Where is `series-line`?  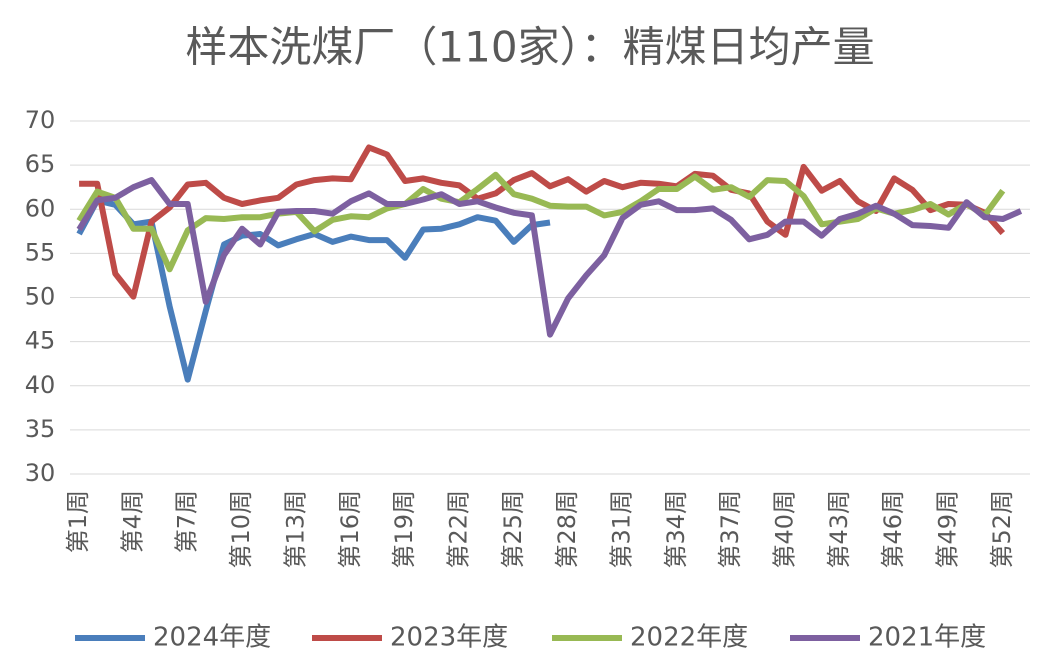
series-line is located at coordinates (541, 222).